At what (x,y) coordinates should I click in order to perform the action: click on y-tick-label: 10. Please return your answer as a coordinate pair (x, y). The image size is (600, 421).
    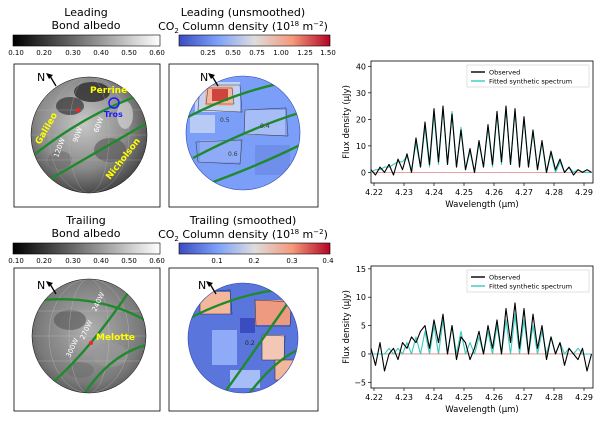
    Looking at the image, I should click on (361, 146).